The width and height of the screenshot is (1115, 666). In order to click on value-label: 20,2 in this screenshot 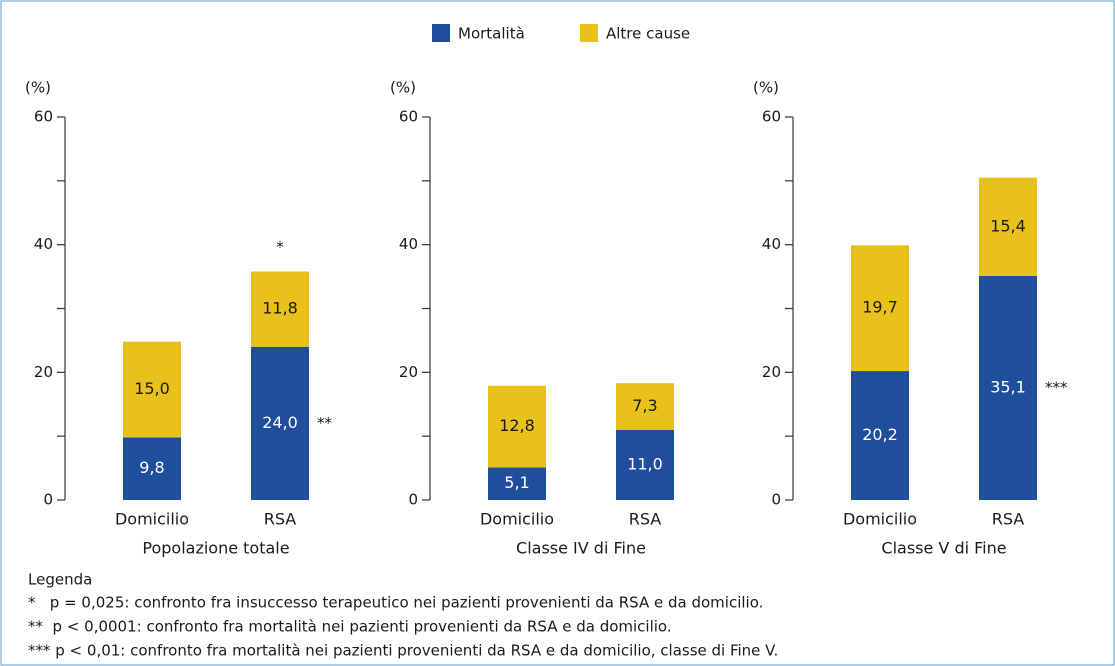, I will do `click(880, 434)`.